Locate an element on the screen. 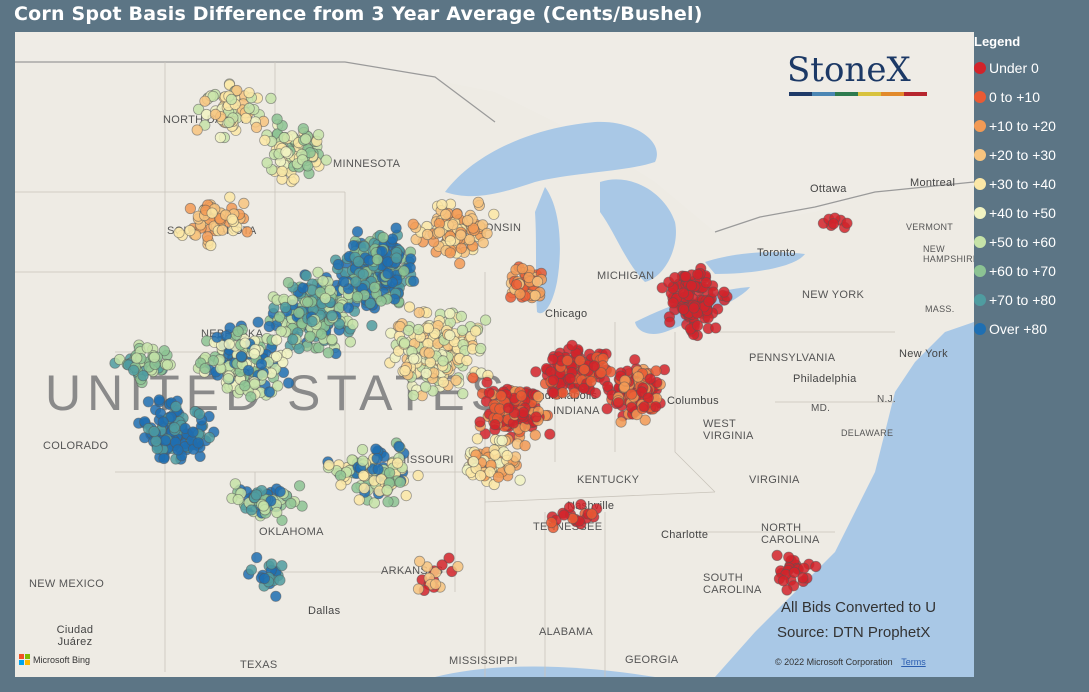 Image resolution: width=1089 pixels, height=692 pixels. legend-item: +10 to +20 is located at coordinates (1030, 125).